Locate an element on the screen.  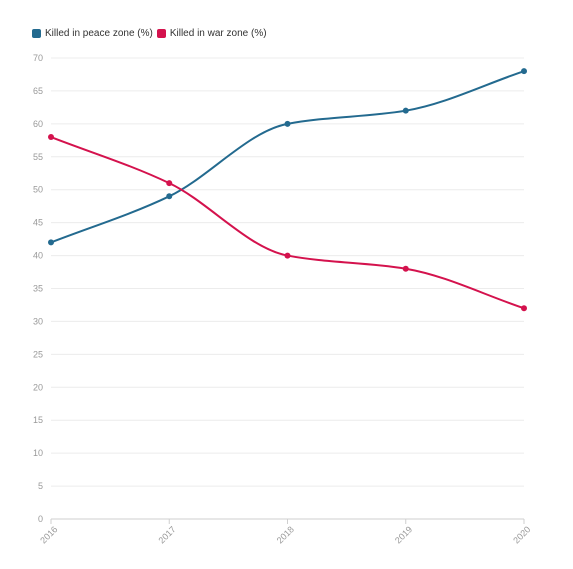
y-tick-label: 20 is located at coordinates (38, 387).